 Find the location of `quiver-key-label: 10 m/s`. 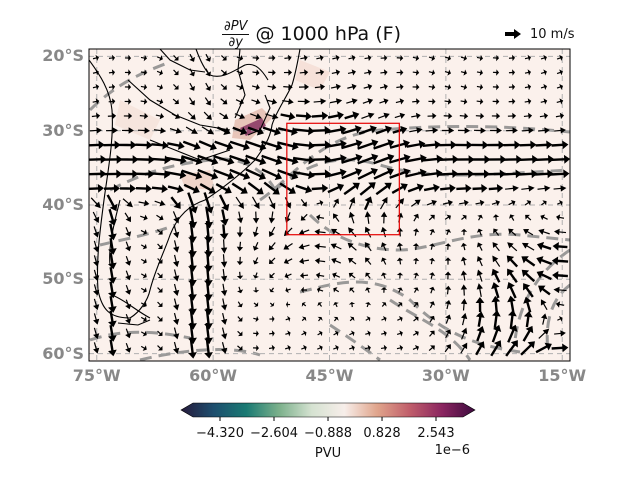

quiver-key-label: 10 m/s is located at coordinates (552, 34).